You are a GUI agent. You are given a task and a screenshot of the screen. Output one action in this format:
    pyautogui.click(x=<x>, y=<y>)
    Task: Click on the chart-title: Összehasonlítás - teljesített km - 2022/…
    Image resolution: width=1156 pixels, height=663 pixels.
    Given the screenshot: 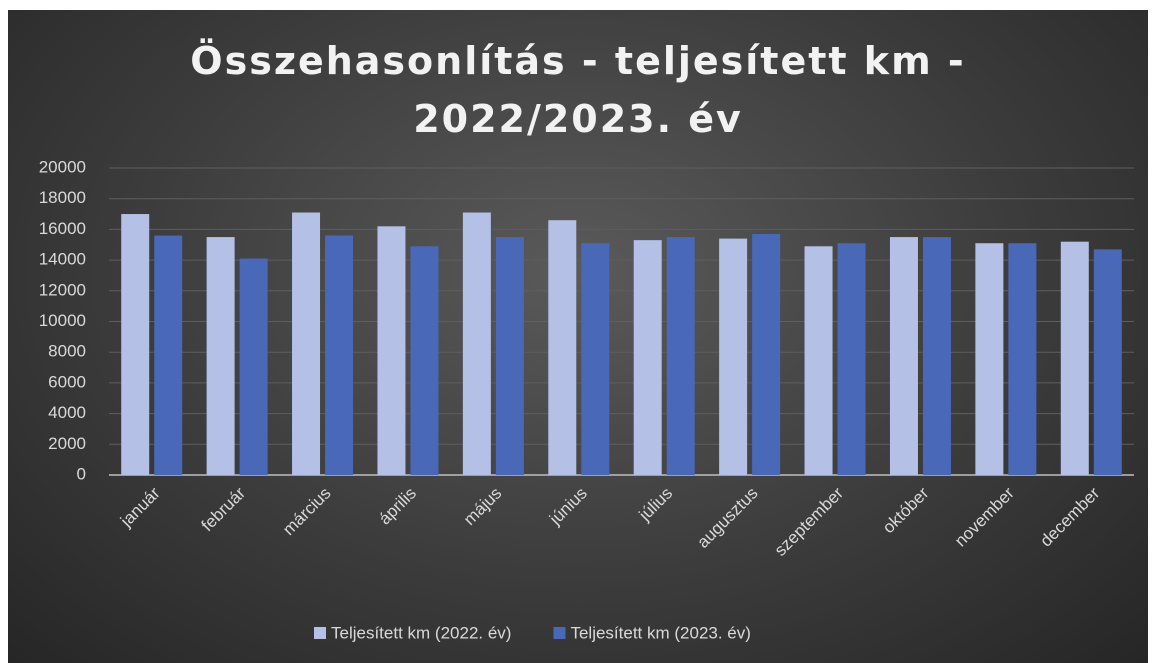 What is the action you would take?
    pyautogui.click(x=578, y=90)
    